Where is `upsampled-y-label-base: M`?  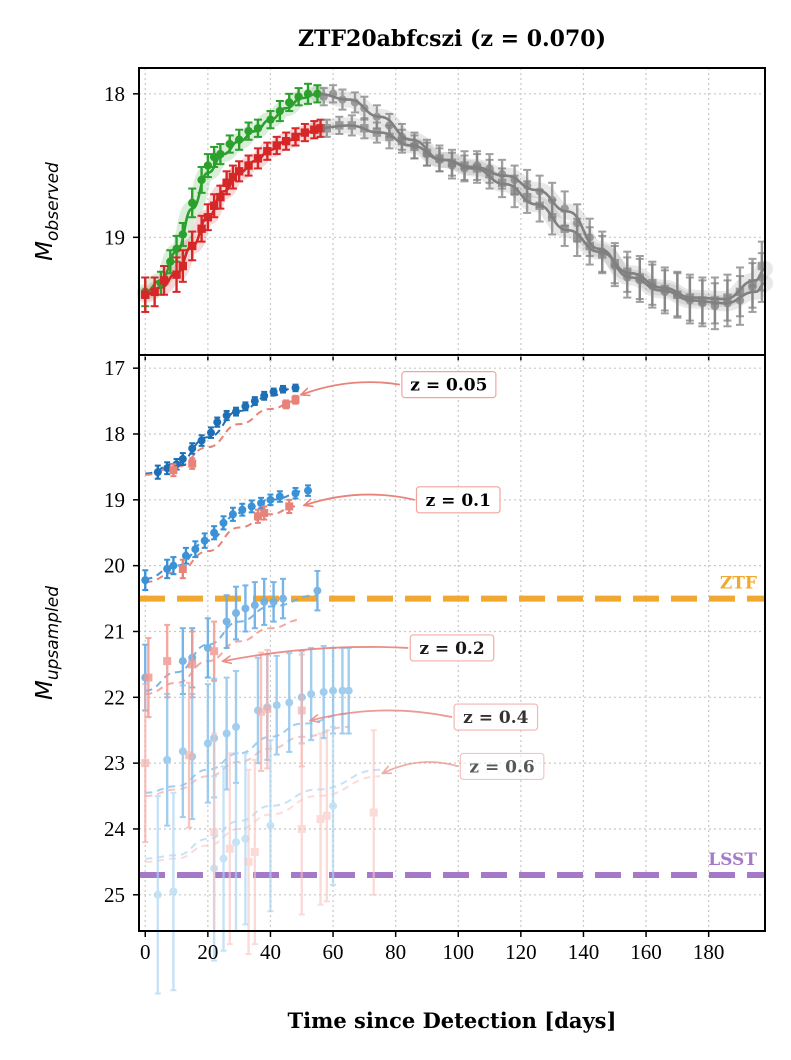 upsampled-y-label-base: M is located at coordinates (45, 690).